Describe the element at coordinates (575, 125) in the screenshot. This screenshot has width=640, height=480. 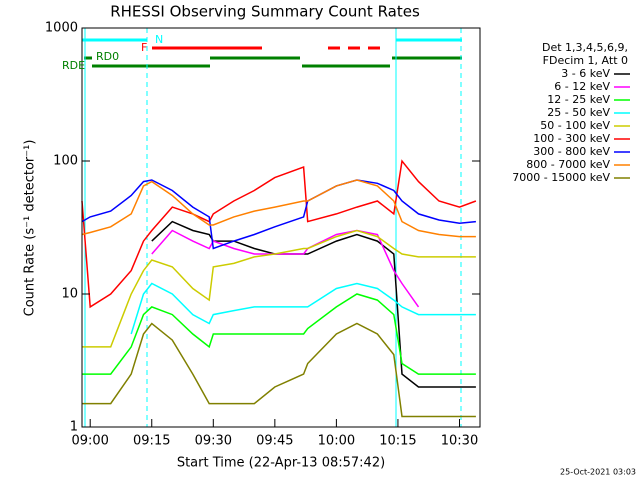
I see `legend-label: 50 - 100 keV` at that location.